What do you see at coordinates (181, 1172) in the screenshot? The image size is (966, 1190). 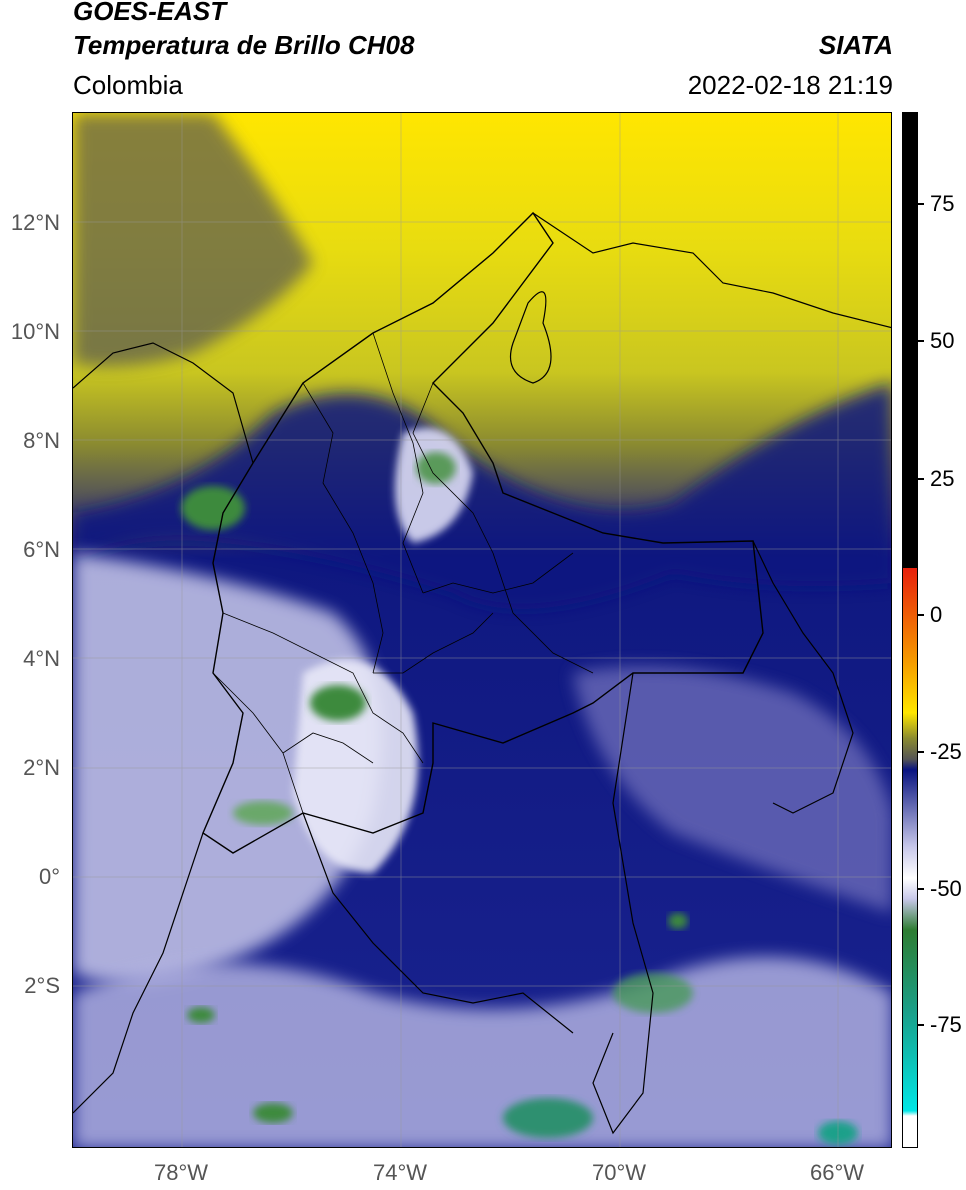 I see `lon-label: 78°W` at bounding box center [181, 1172].